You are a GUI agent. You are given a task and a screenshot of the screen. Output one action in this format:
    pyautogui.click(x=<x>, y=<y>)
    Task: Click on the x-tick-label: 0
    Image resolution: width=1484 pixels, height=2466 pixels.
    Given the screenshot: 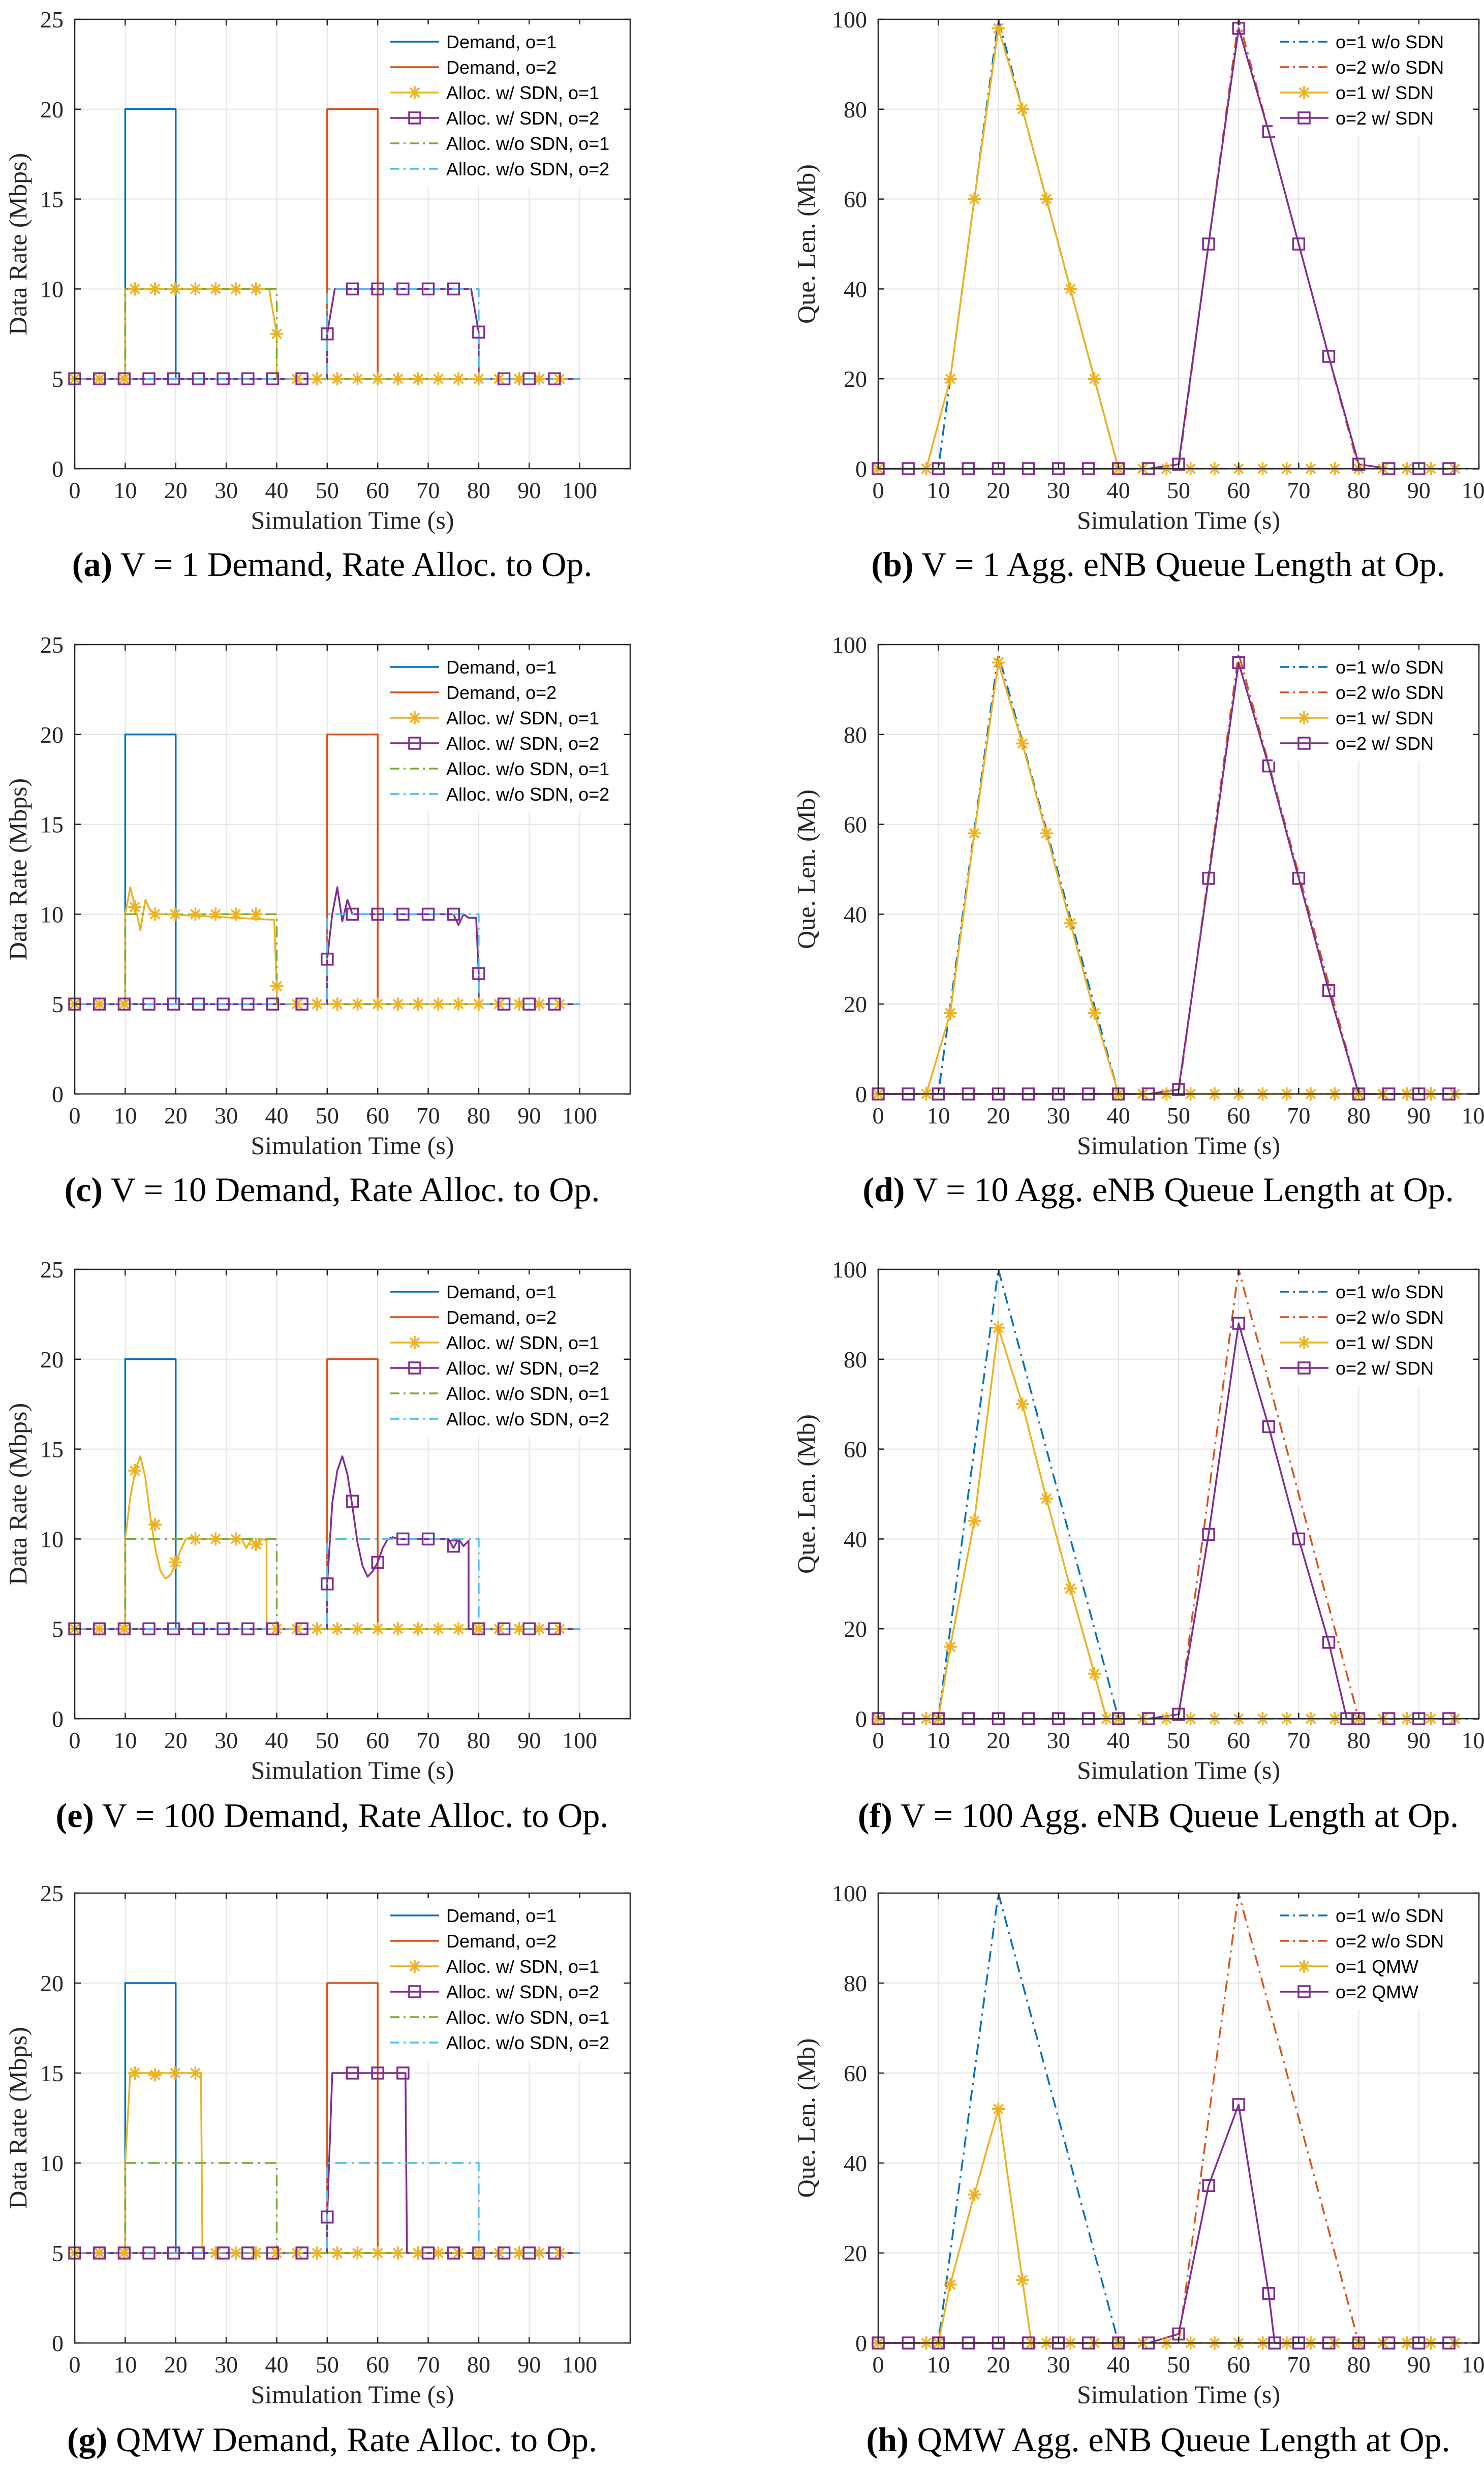 What is the action you would take?
    pyautogui.click(x=75, y=490)
    